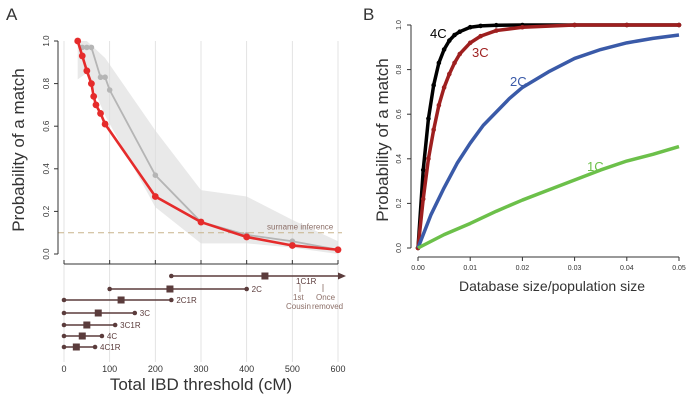 The image size is (700, 401). What do you see at coordinates (46, 41) in the screenshot?
I see `y-tick-label: 1.0` at bounding box center [46, 41].